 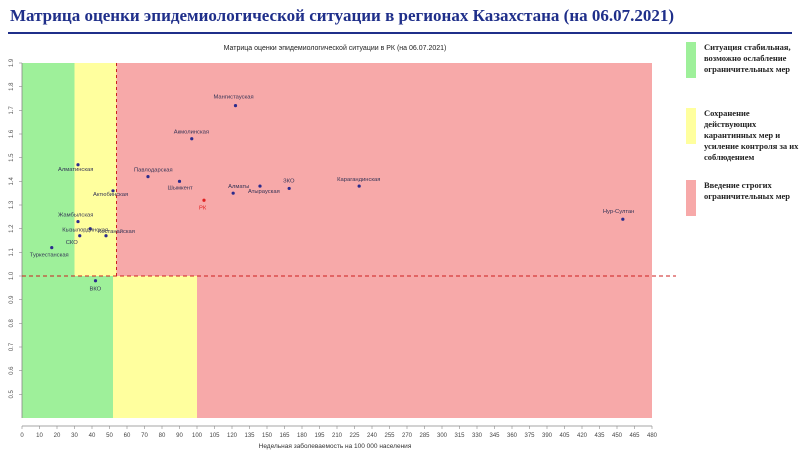 What do you see at coordinates (249, 436) in the screenshot?
I see `x-tick-label: 135` at bounding box center [249, 436].